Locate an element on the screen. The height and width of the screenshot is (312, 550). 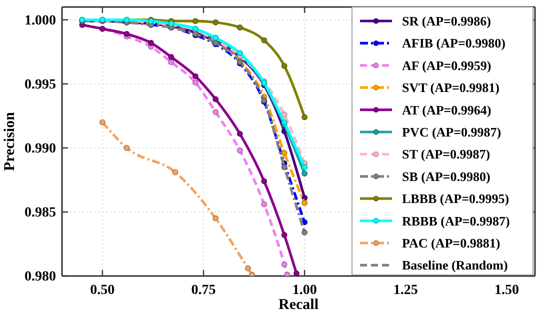
y-tick-label: 1.000 is located at coordinates (40, 20).